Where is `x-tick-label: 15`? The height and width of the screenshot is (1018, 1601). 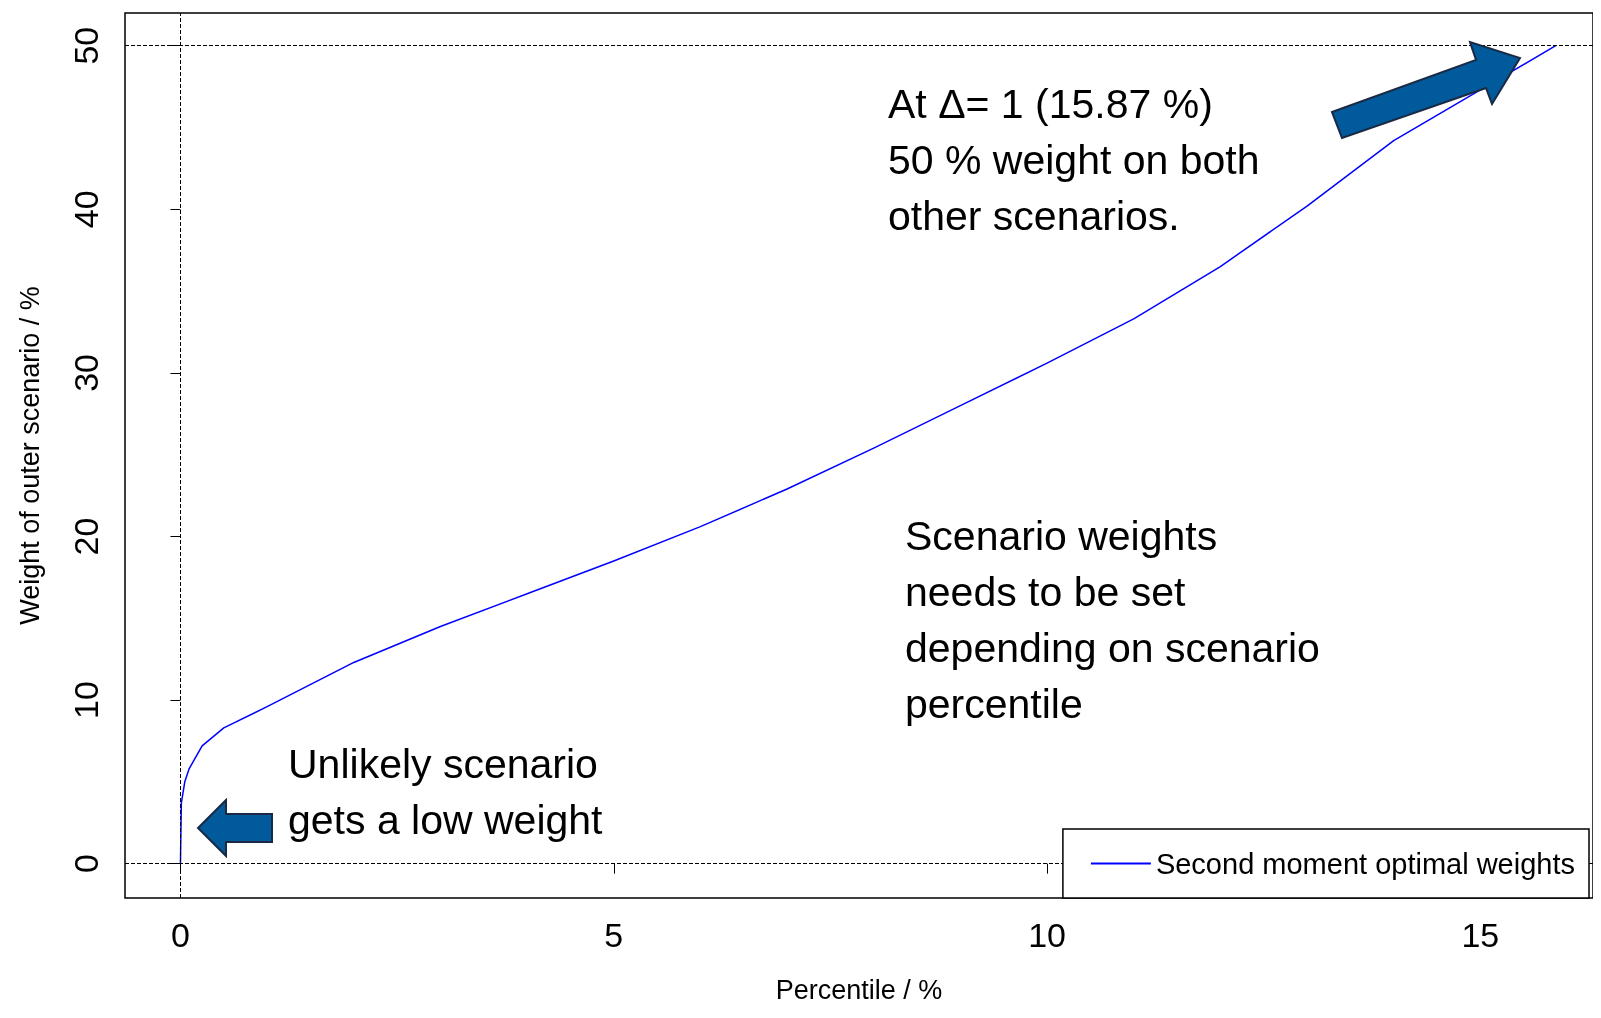 x-tick-label: 15 is located at coordinates (1480, 935).